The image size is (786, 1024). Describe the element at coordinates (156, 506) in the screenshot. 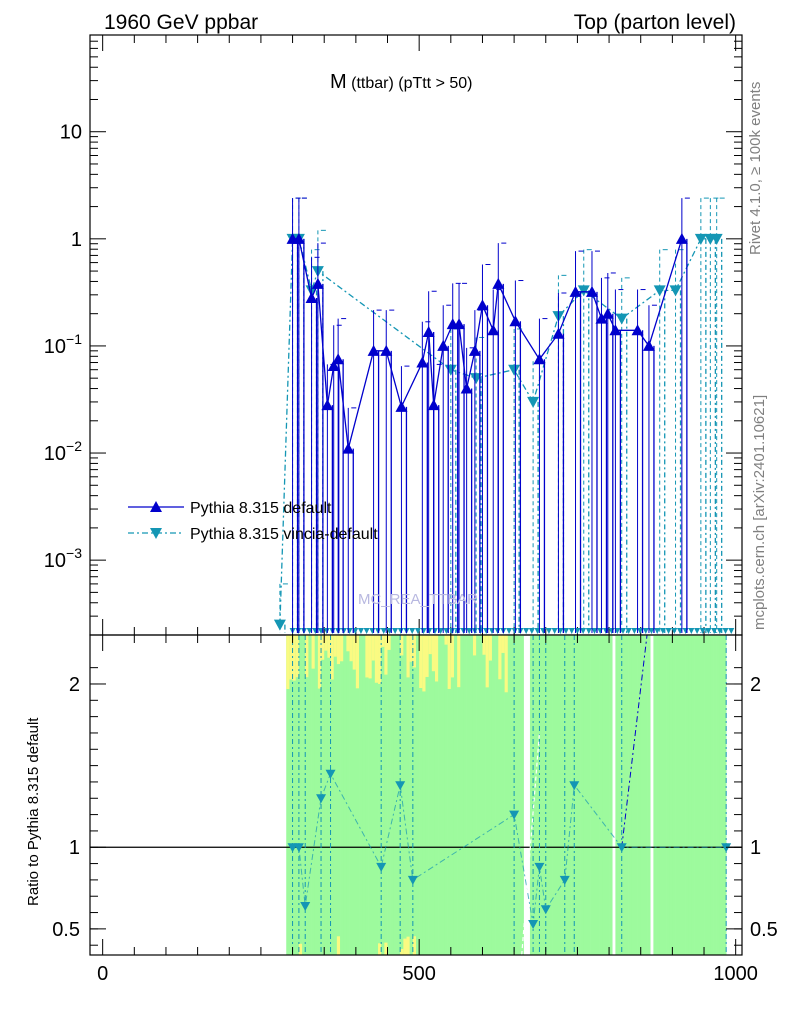

I see `legend-marker-triangle-up` at that location.